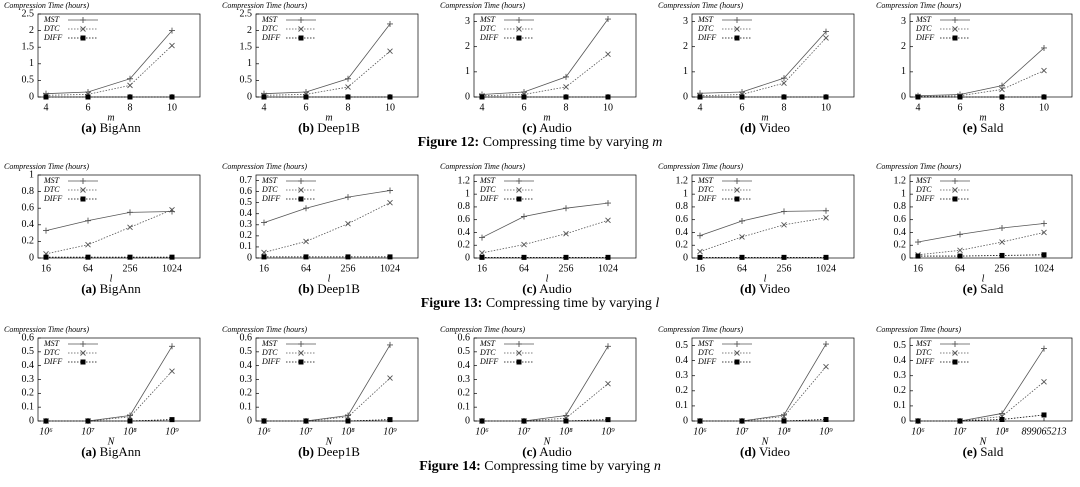  Describe the element at coordinates (903, 46) in the screenshot. I see `y-tick-label: 2` at that location.